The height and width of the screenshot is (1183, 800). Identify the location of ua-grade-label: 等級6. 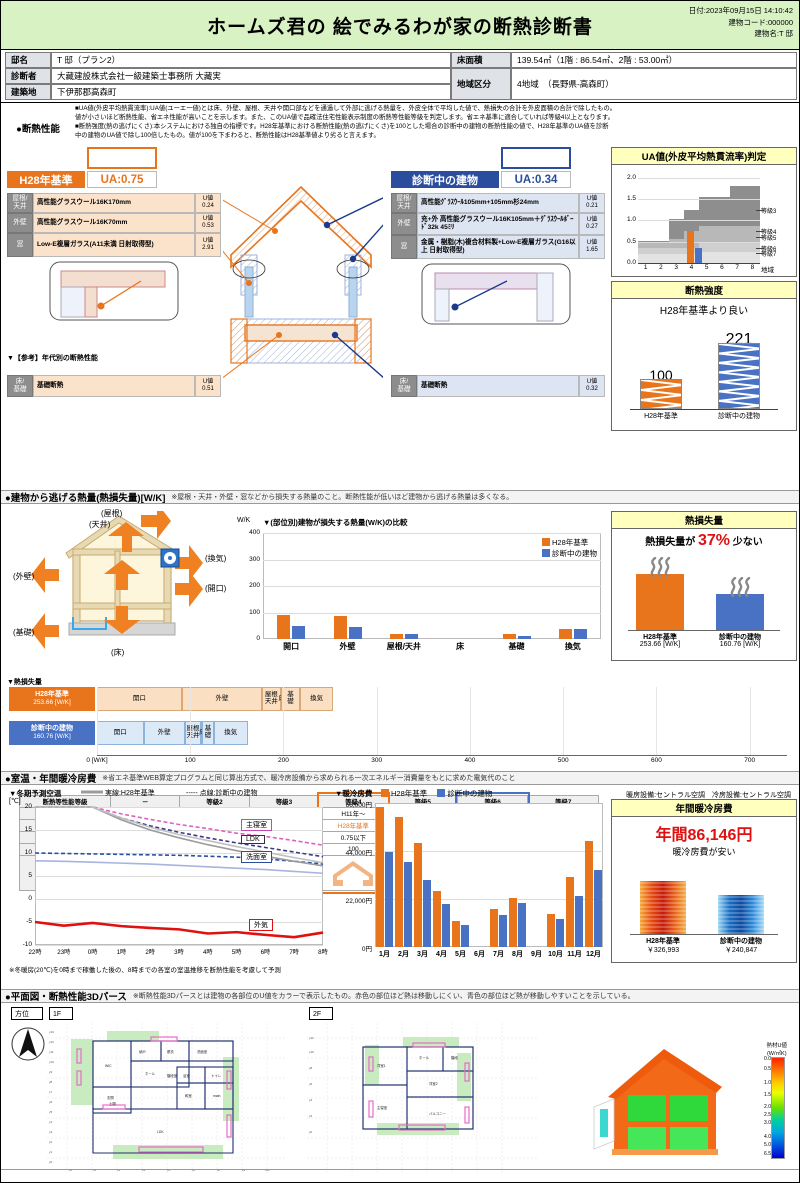
(769, 250).